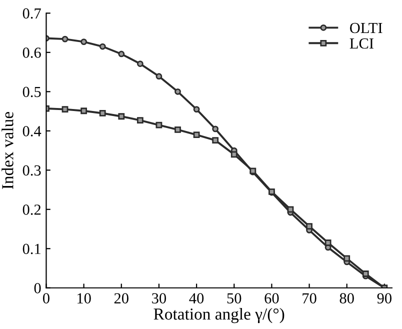 The width and height of the screenshot is (402, 329). Describe the element at coordinates (46, 298) in the screenshot. I see `x-tick-label: 0` at that location.